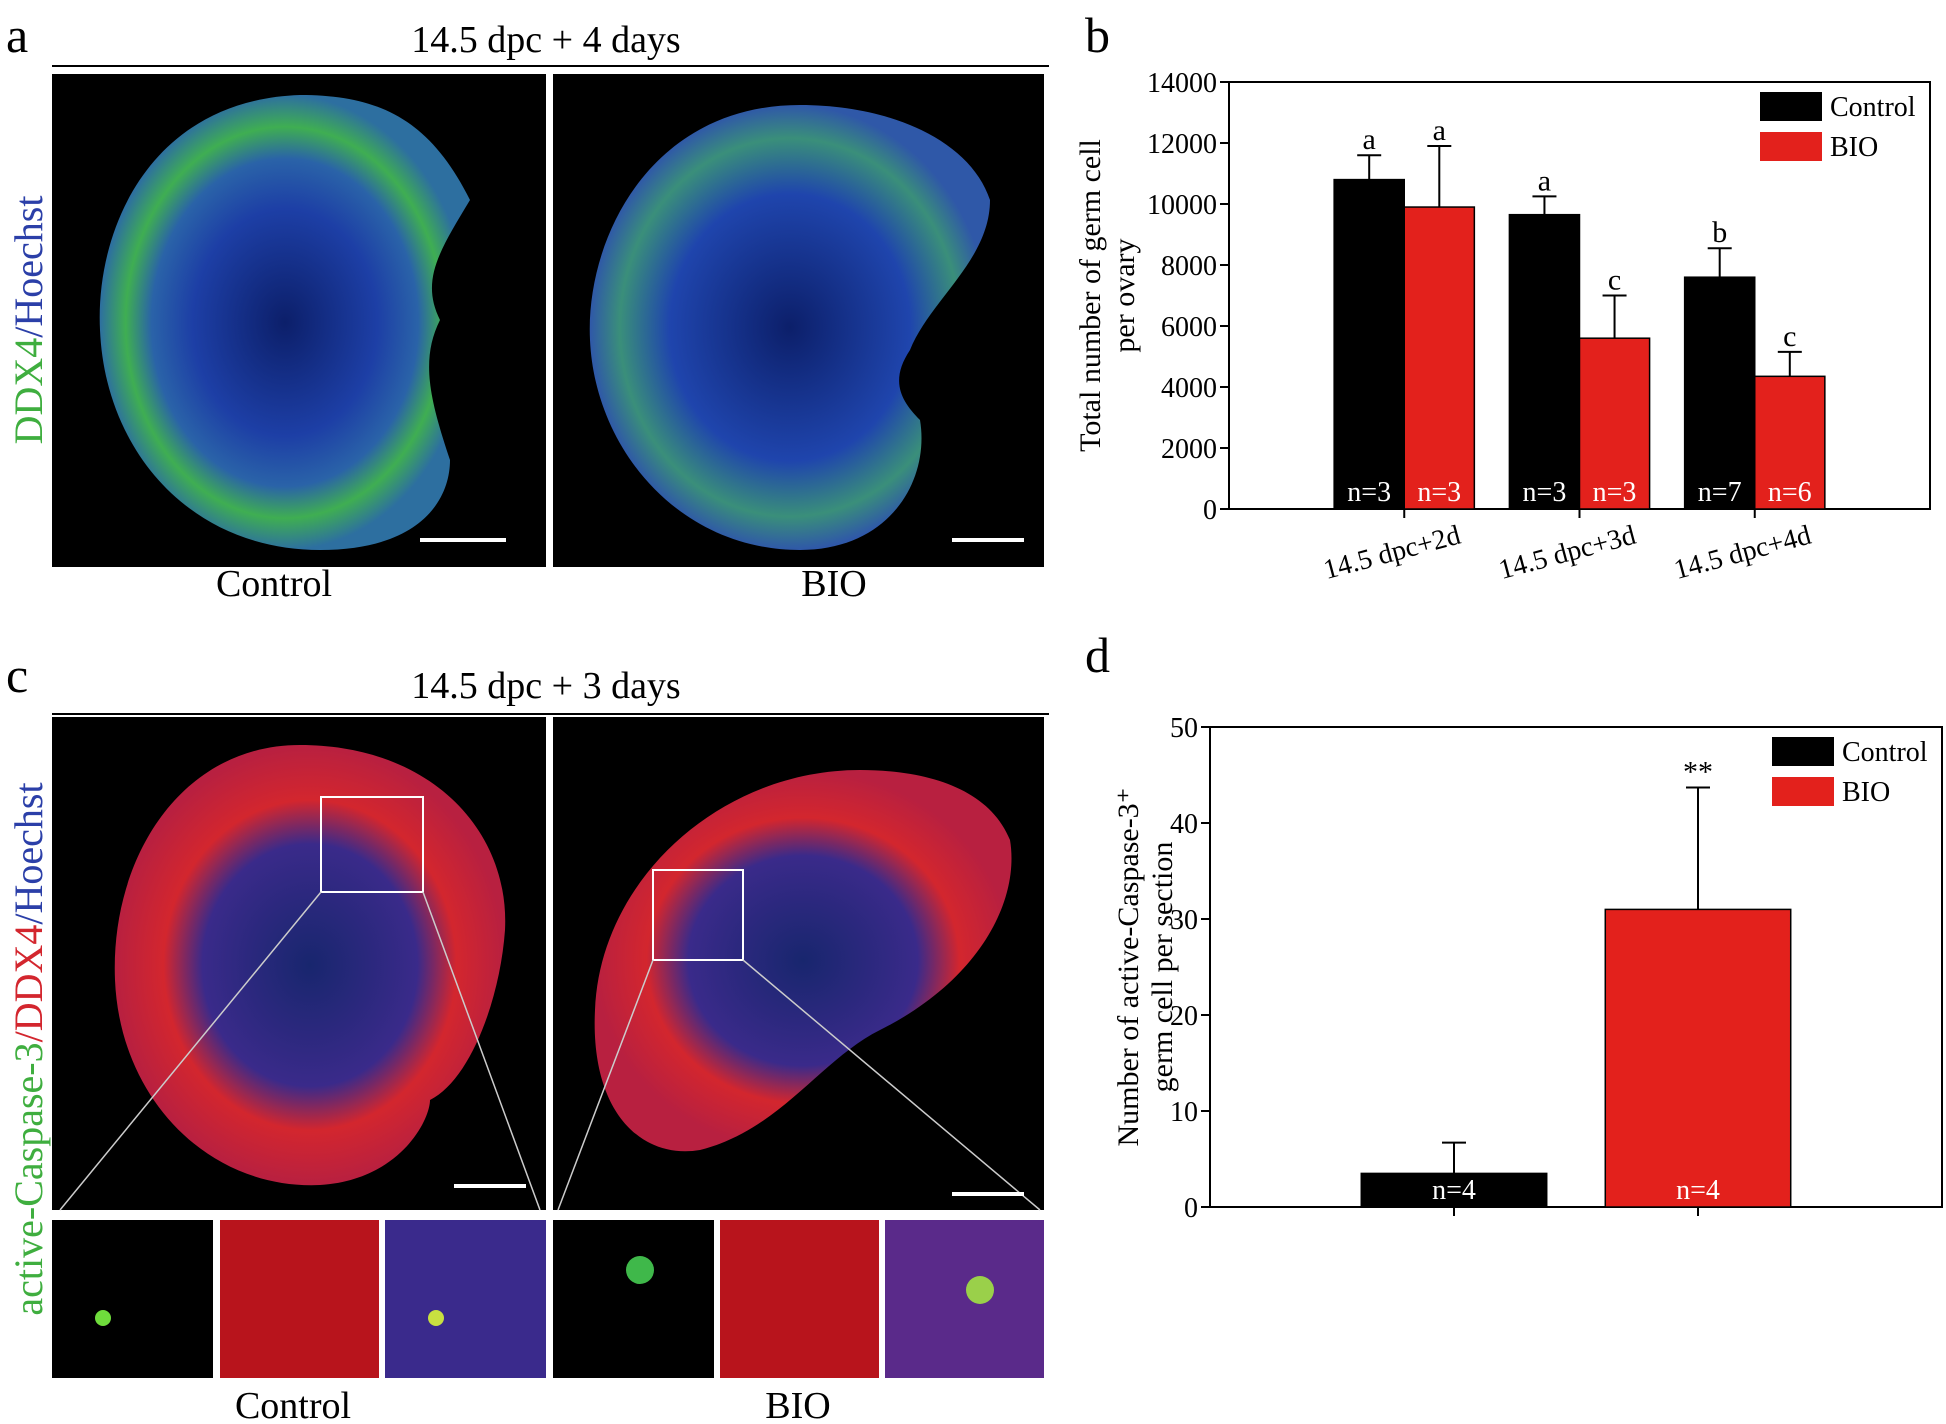 Image resolution: width=1946 pixels, height=1424 pixels. Describe the element at coordinates (1719, 232) in the screenshot. I see `significance: b` at that location.